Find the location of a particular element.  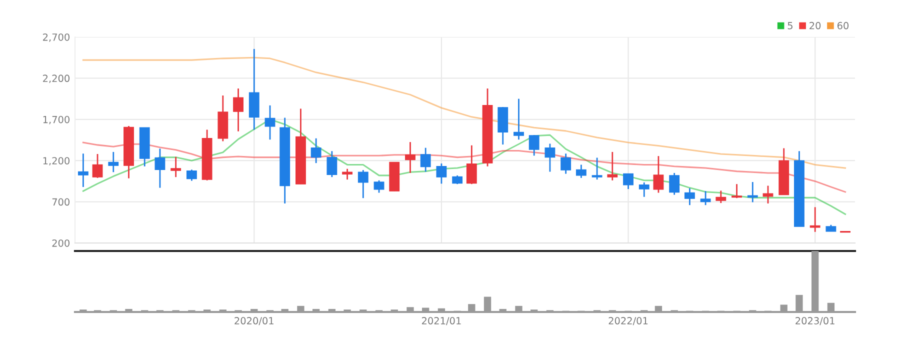

x-tick-label: 2021/01 is located at coordinates (441, 321).